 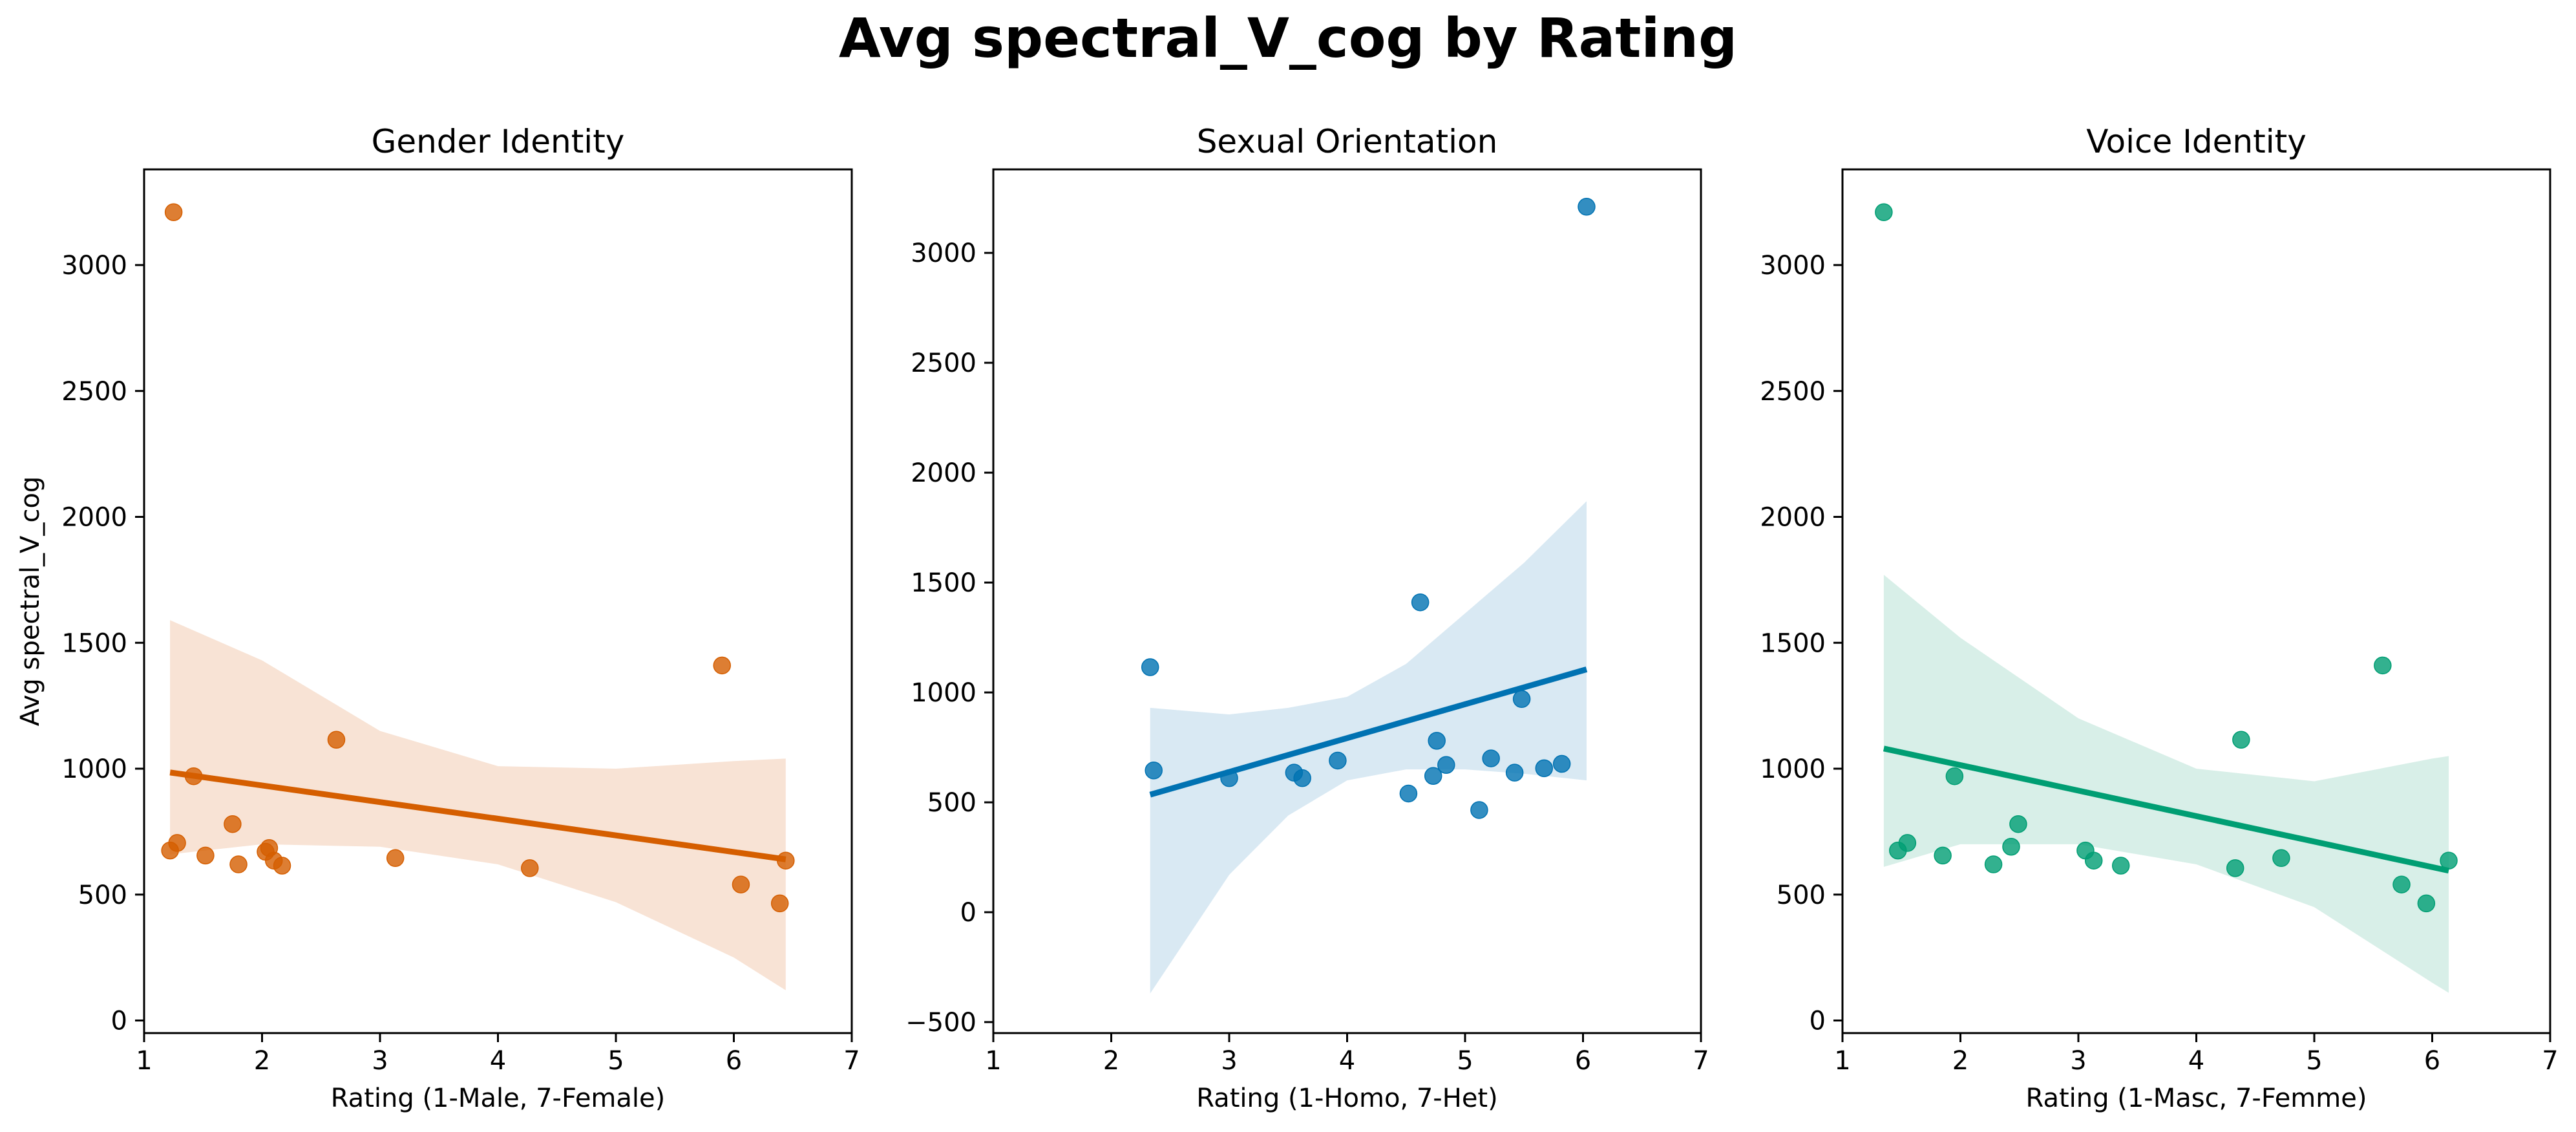 I want to click on panel-2-x-tick-label-5: 5, so click(x=1465, y=1061).